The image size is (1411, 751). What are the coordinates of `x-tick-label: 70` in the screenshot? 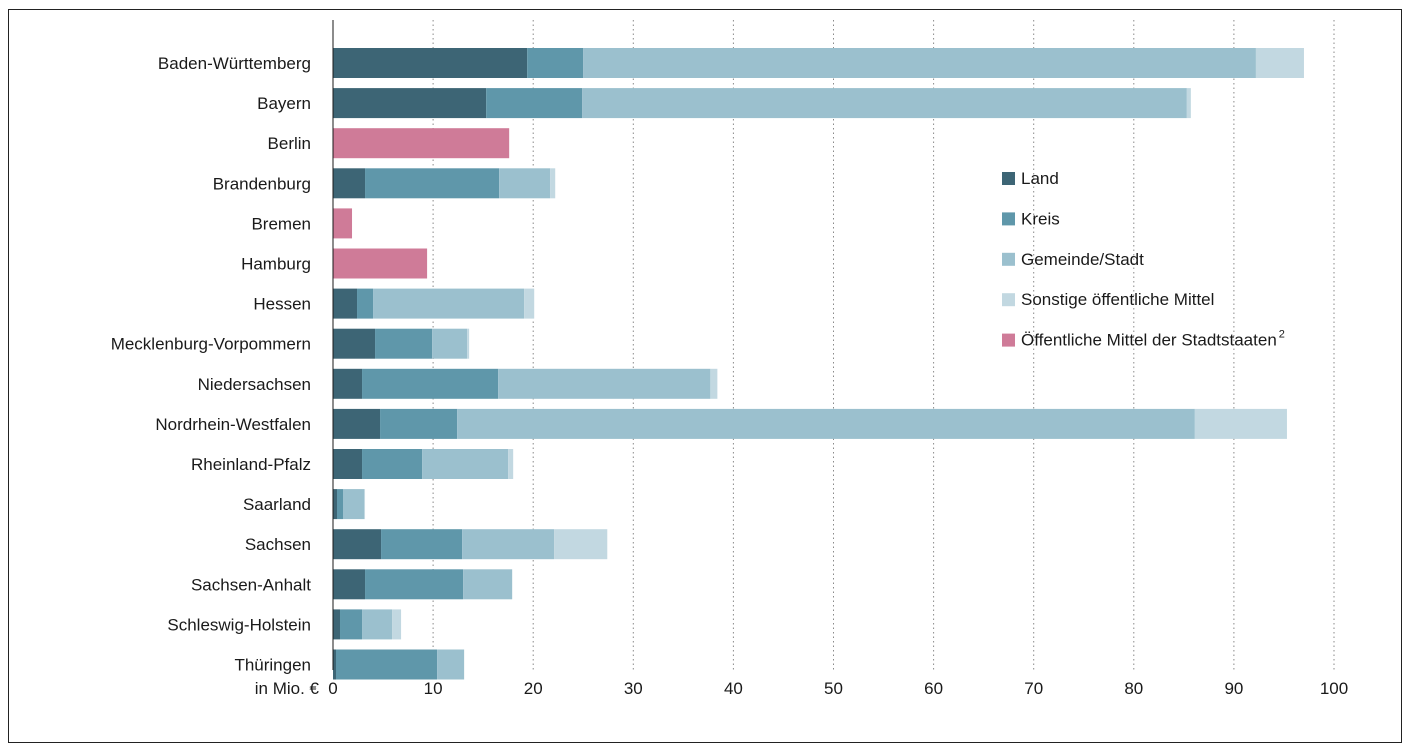 It's located at (1033, 688).